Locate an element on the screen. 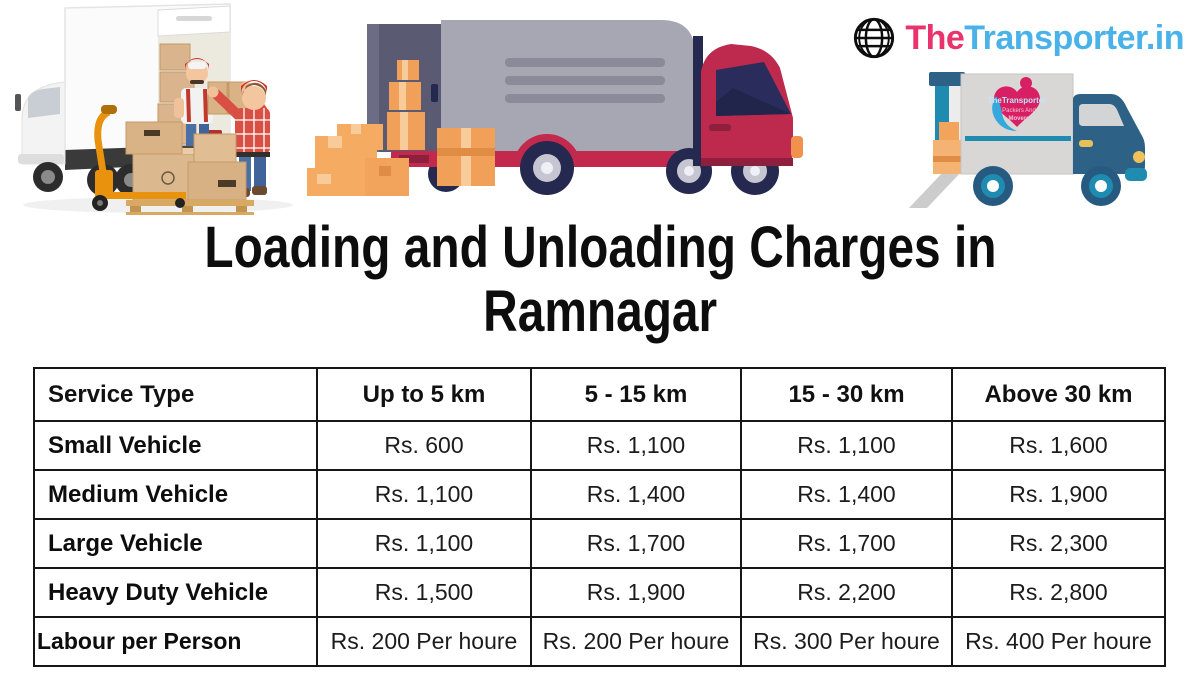 The height and width of the screenshot is (675, 1200). pallet-jack is located at coordinates (139, 158).